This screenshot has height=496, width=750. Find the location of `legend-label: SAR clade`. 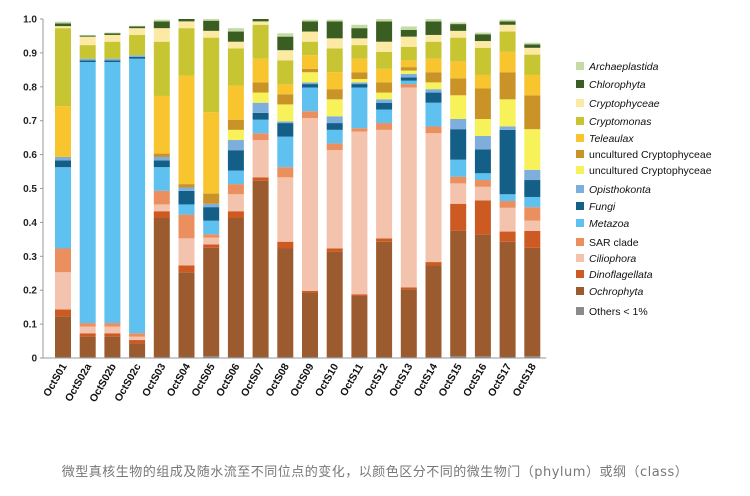

legend-label: SAR clade is located at coordinates (614, 243).